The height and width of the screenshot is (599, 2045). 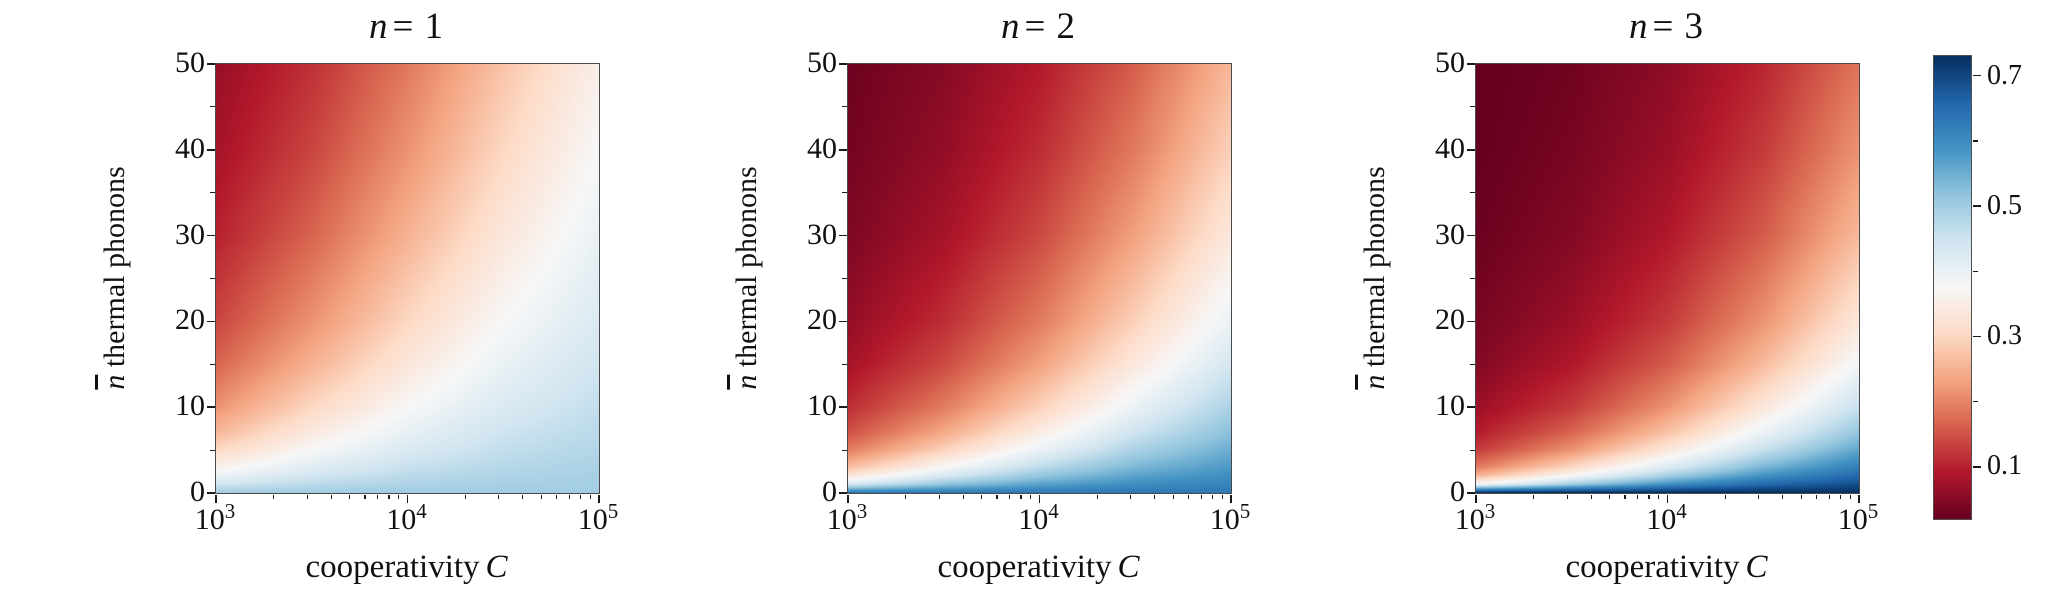 What do you see at coordinates (2004, 75) in the screenshot?
I see `colorbar-label: 0.7` at bounding box center [2004, 75].